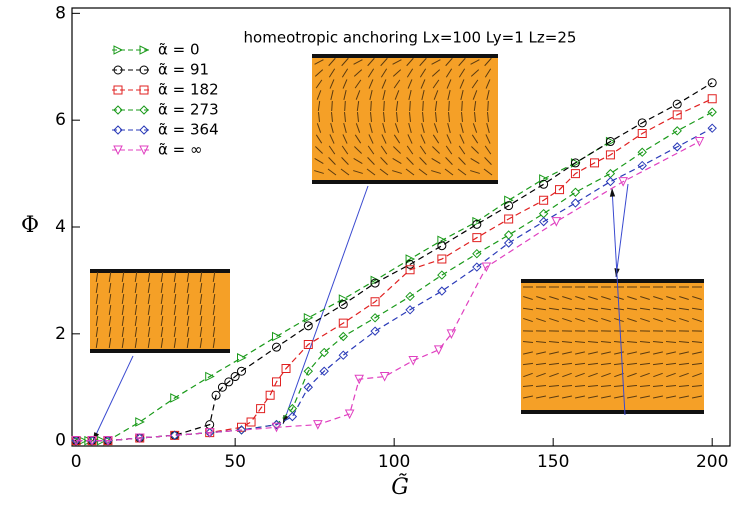  What do you see at coordinates (188, 110) in the screenshot?
I see `legend-label: α̃ = 273` at bounding box center [188, 110].